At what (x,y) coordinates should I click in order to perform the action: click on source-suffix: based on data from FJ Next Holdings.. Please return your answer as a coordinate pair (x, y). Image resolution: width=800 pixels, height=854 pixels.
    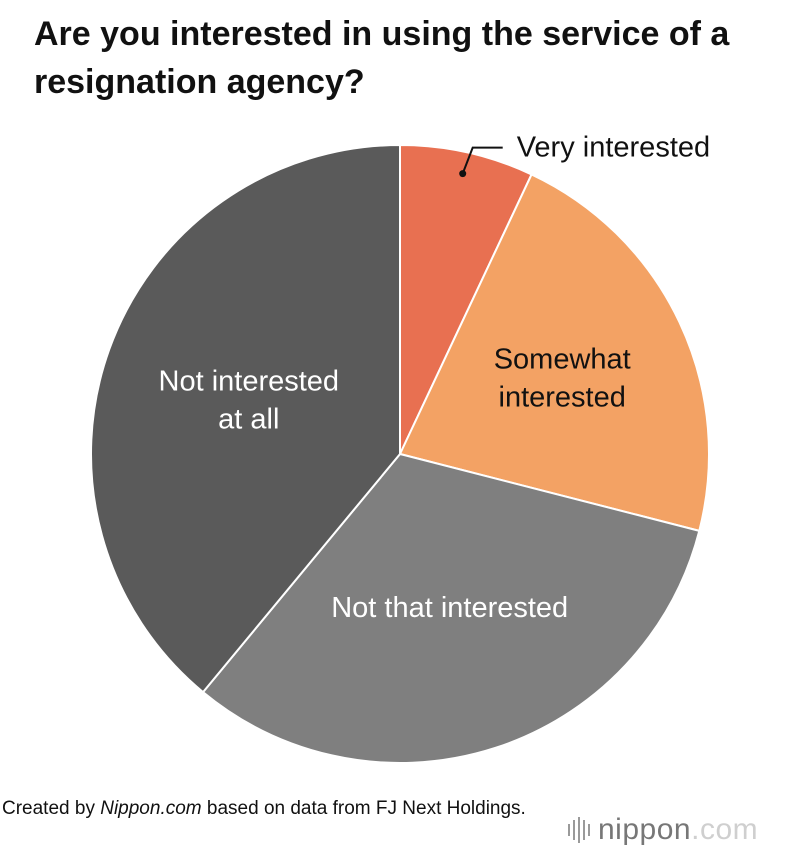
    Looking at the image, I should click on (363, 808).